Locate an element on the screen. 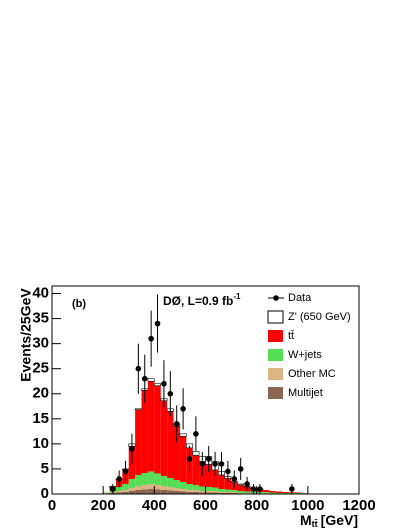 Image resolution: width=411 pixels, height=532 pixels. x-axis-label: Mtt̄ [GeV] is located at coordinates (329, 521).